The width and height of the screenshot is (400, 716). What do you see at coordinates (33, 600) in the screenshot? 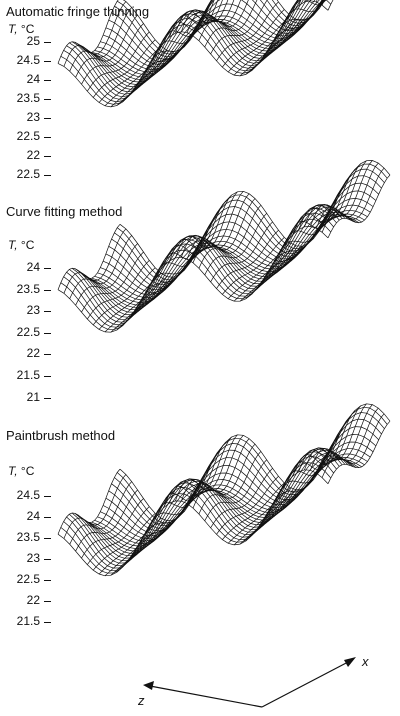
I see `chart-3-tick-label: 22` at bounding box center [33, 600].